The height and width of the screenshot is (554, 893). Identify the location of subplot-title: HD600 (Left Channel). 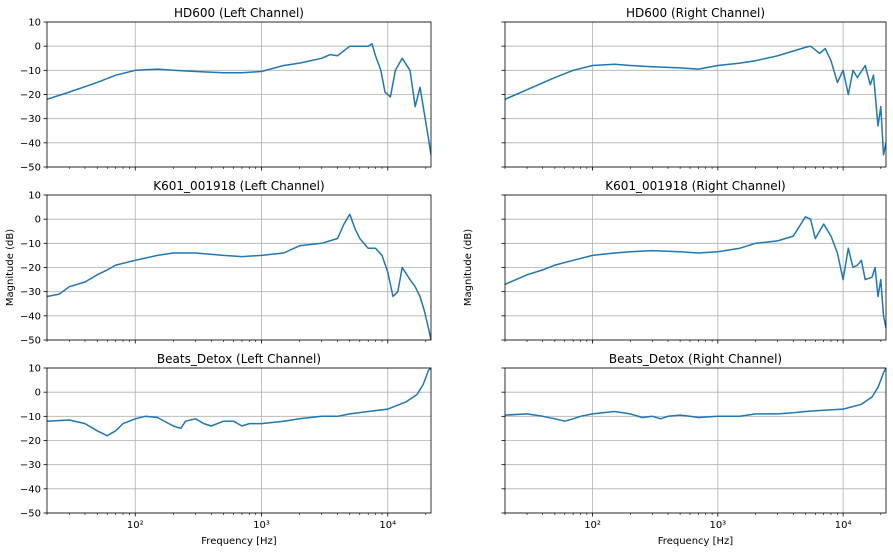
(239, 13).